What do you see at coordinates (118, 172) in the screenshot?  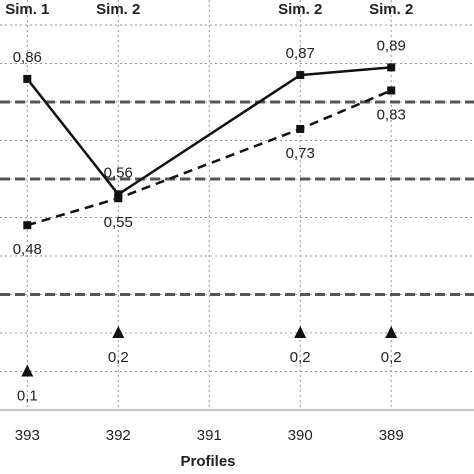 I see `data-label: 0,56` at bounding box center [118, 172].